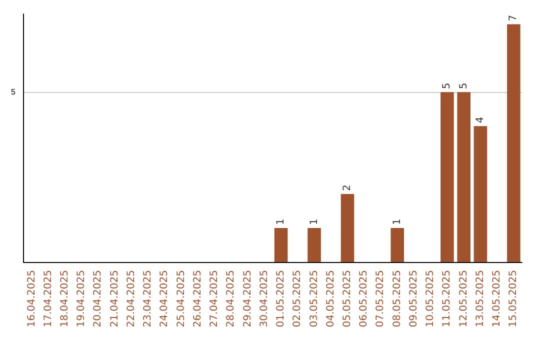  What do you see at coordinates (148, 299) in the screenshot?
I see `x-tick-label: 23.04.2025` at bounding box center [148, 299].